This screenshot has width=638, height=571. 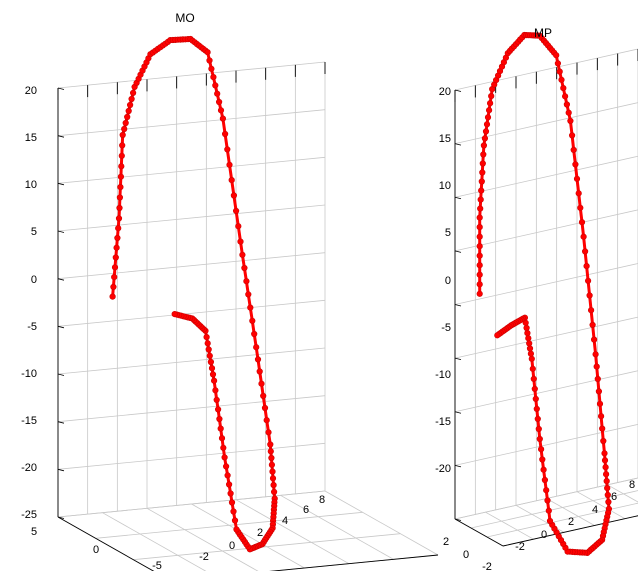 What do you see at coordinates (479, 532) in the screenshot?
I see `x-axis-line` at bounding box center [479, 532].